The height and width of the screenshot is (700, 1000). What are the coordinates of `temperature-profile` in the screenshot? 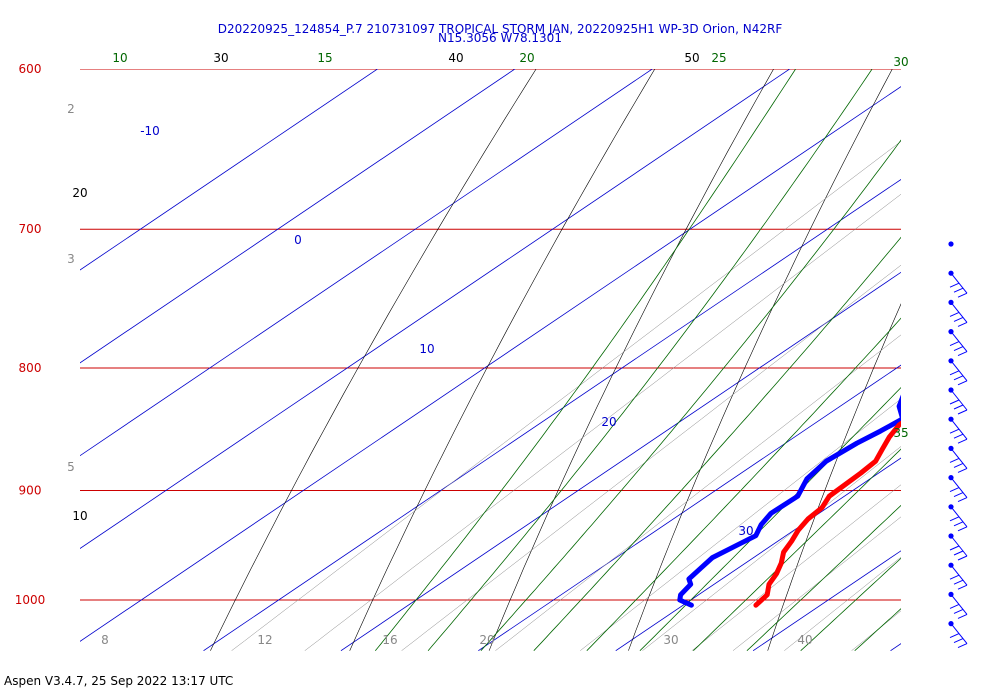 It's located at (827, 514).